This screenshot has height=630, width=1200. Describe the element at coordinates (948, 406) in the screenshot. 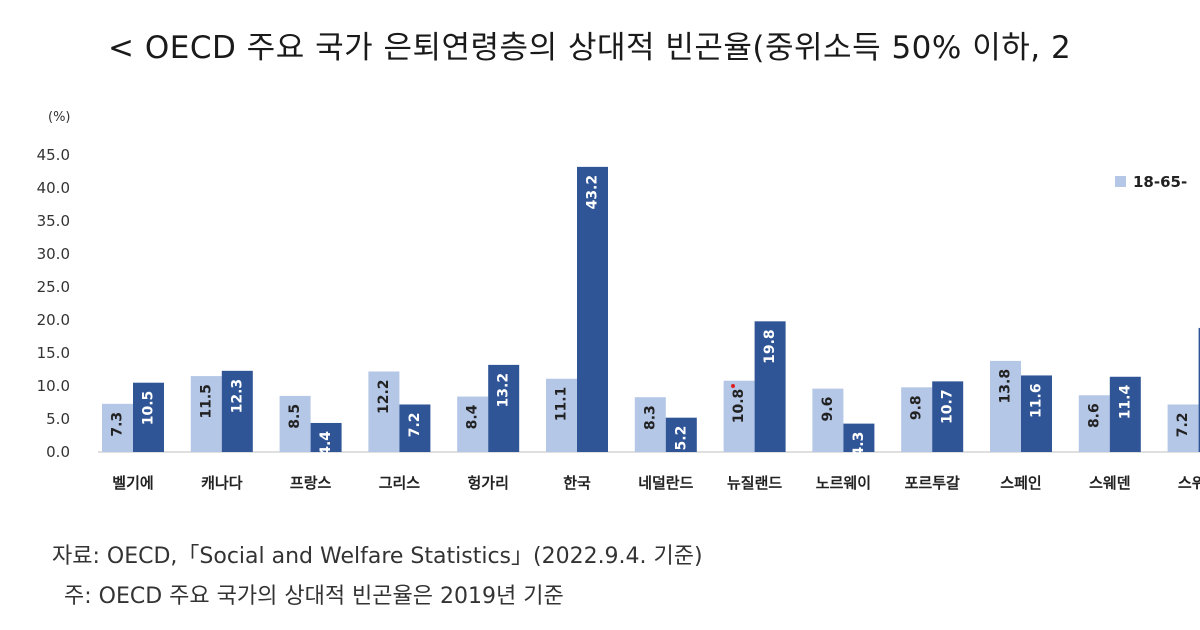

I see `value-label-s2-9: 10.7` at that location.